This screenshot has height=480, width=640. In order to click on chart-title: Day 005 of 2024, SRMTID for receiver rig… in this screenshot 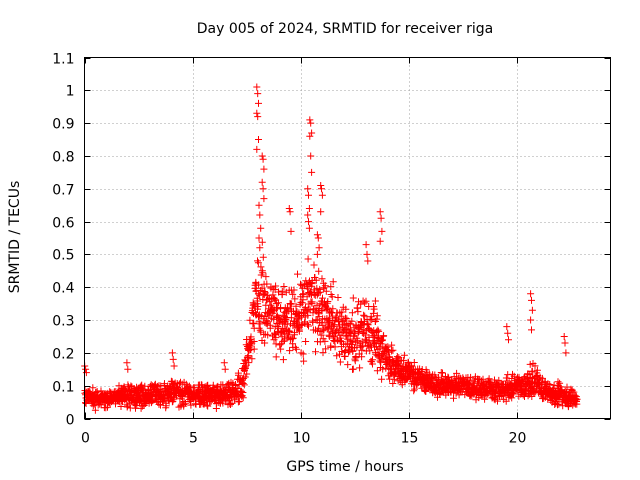, I will do `click(345, 29)`.